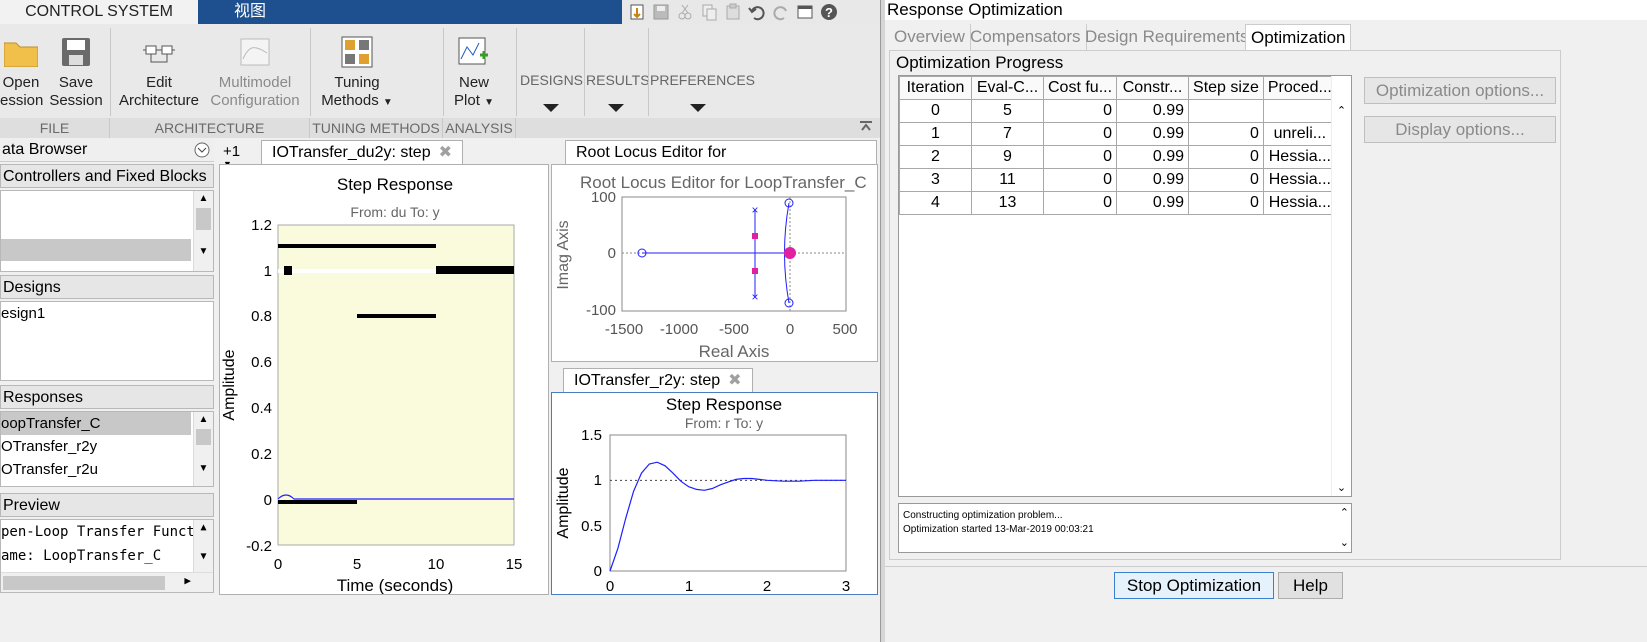 The height and width of the screenshot is (642, 1647). I want to click on designs-list: esign1, so click(107, 341).